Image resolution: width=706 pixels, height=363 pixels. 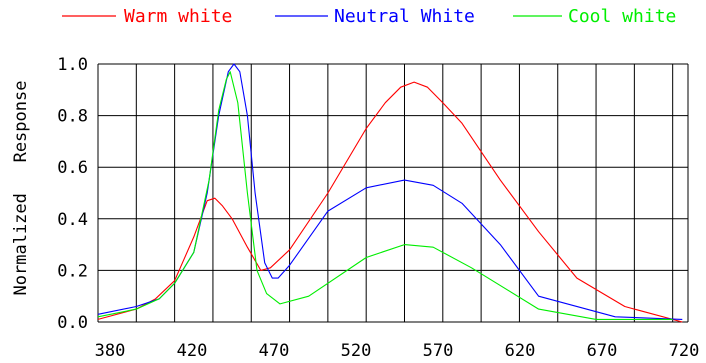 I want to click on y-tick-label: 0.0, so click(x=72, y=323).